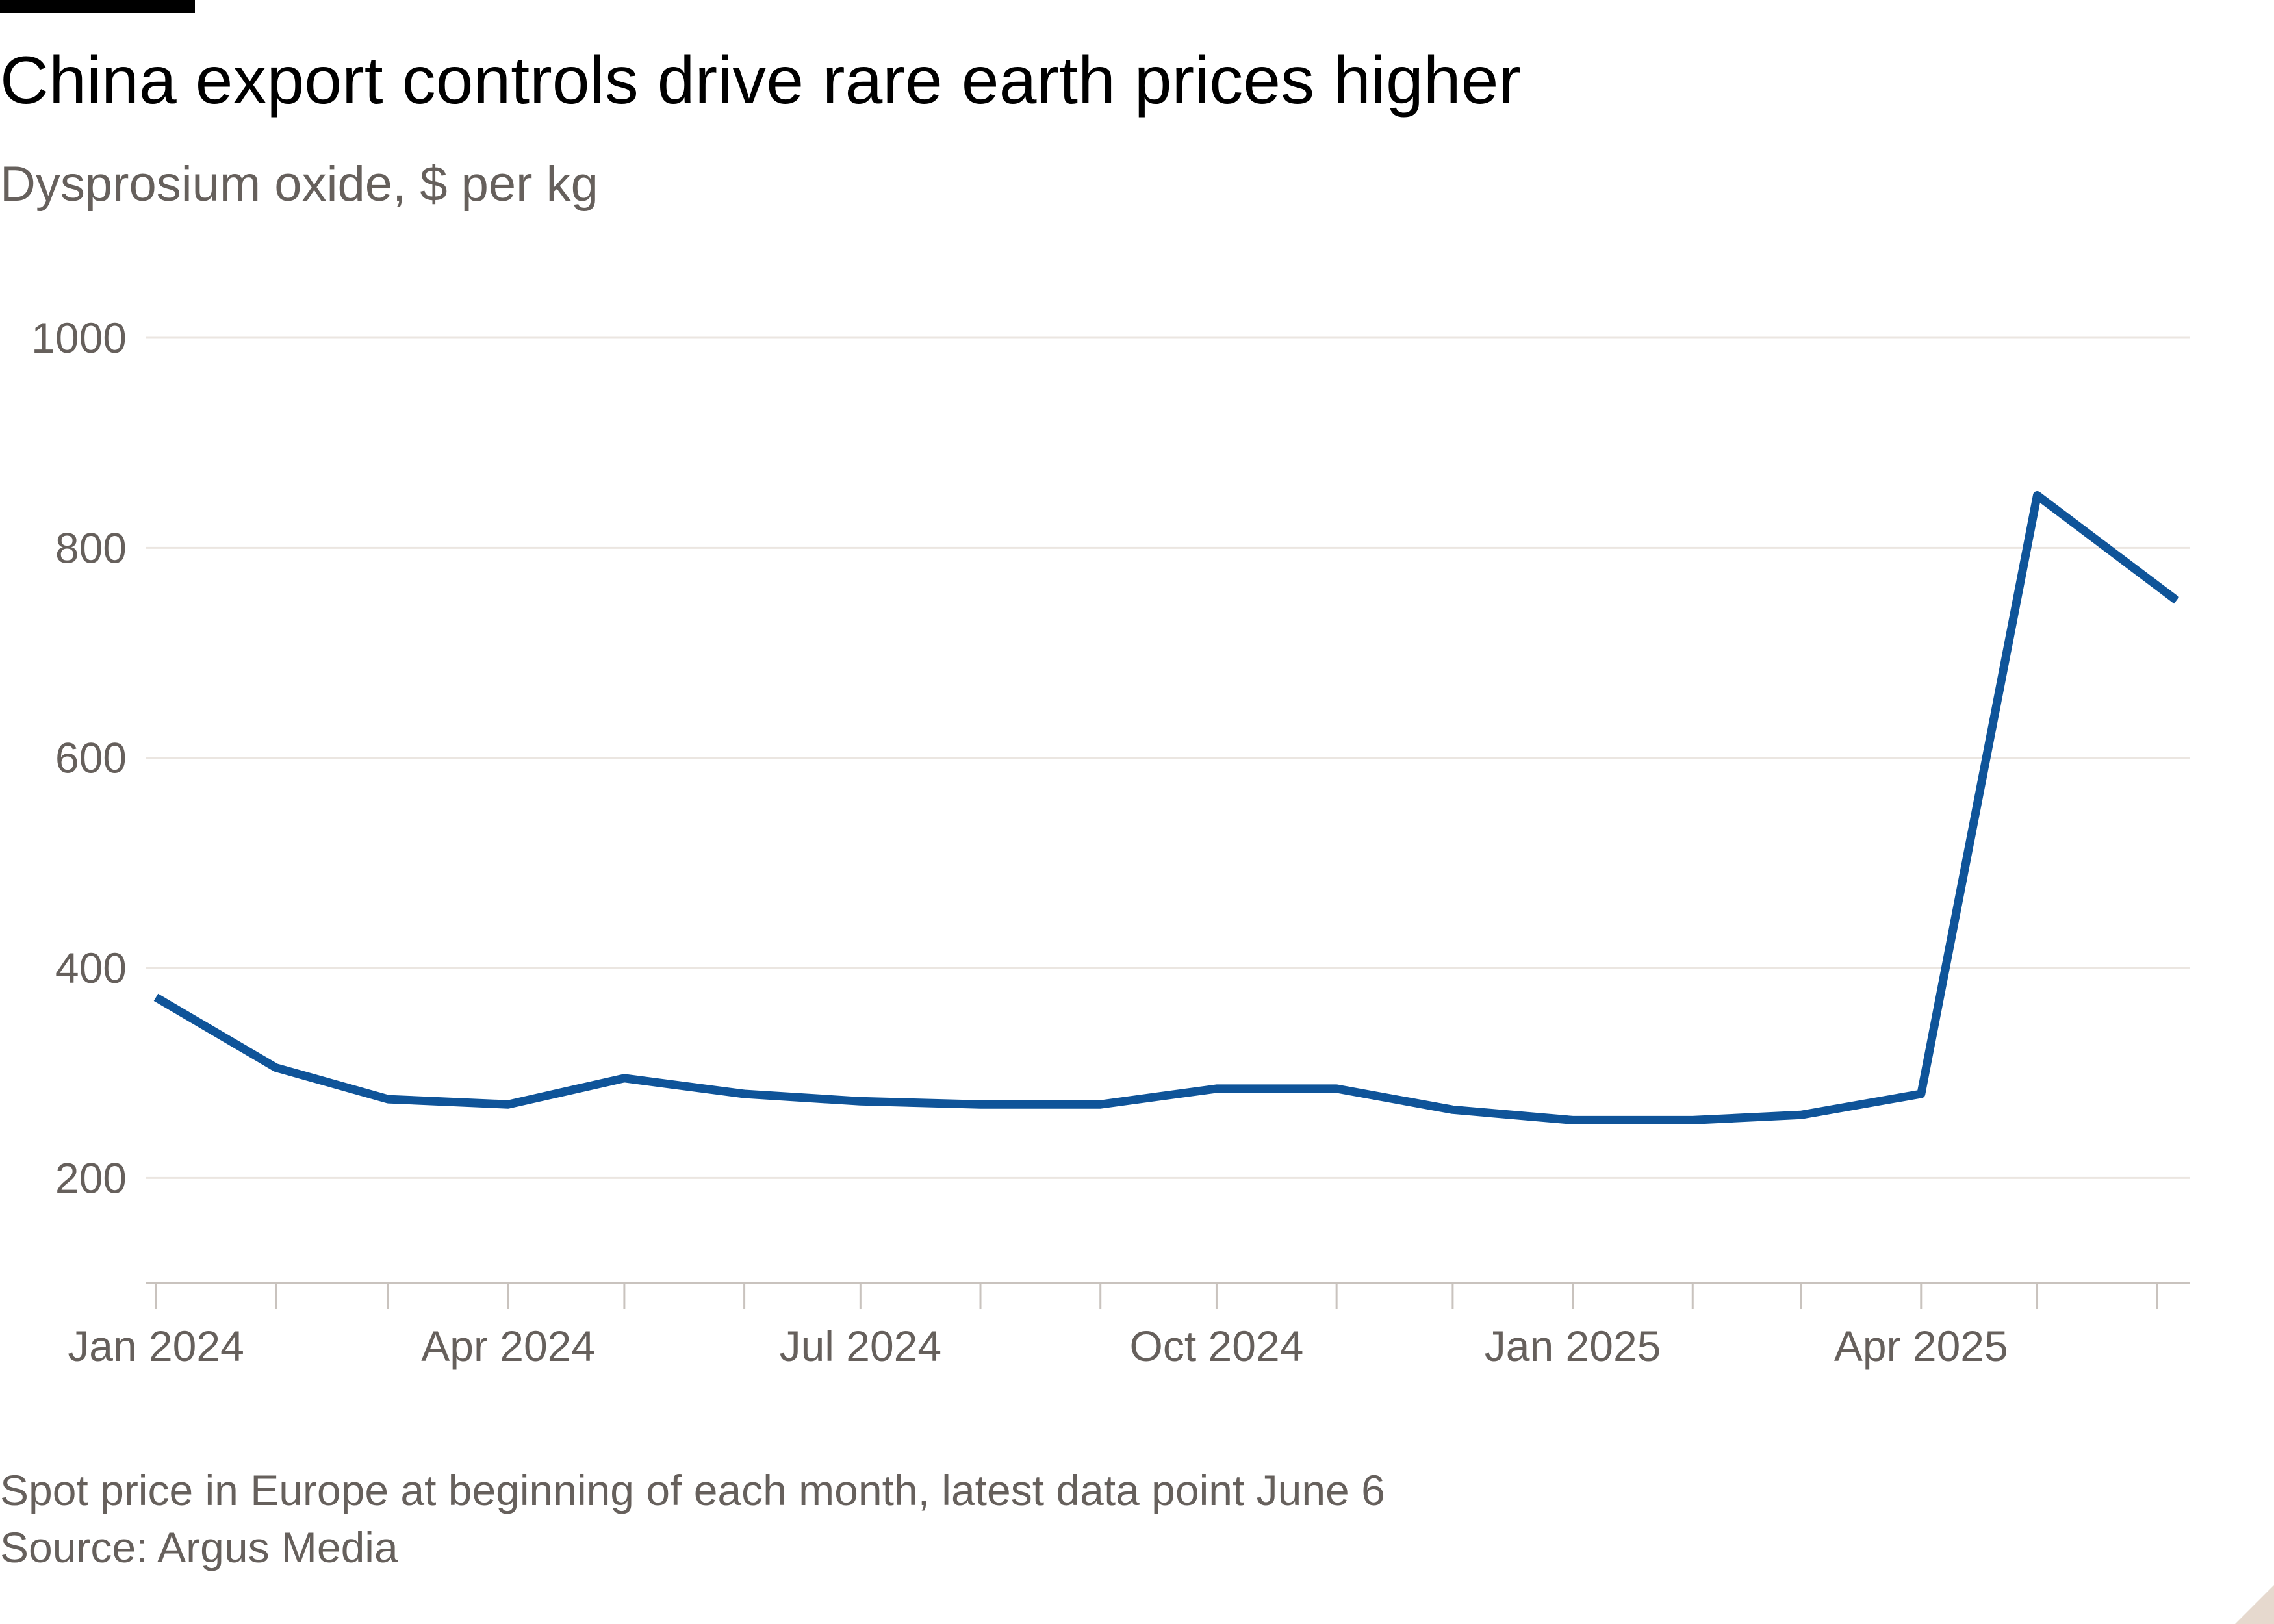  I want to click on y-tick-label: 200, so click(91, 1178).